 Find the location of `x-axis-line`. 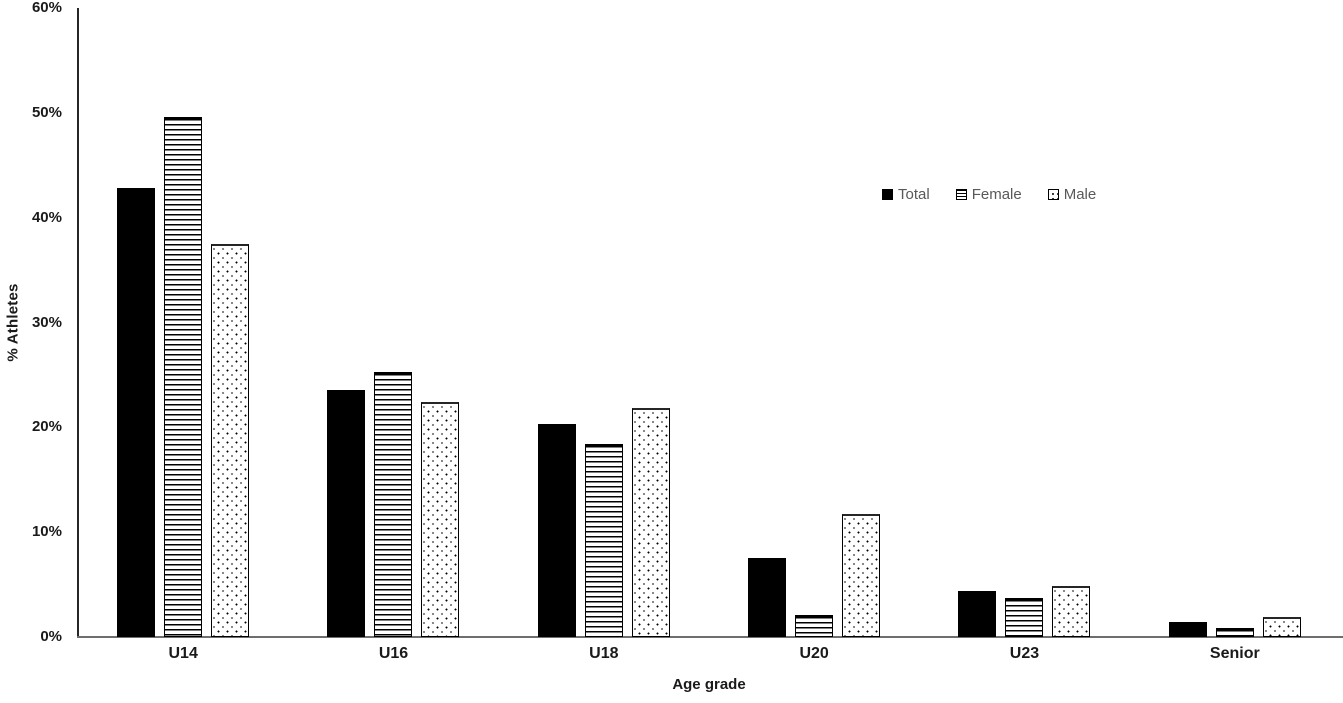

x-axis-line is located at coordinates (710, 637).